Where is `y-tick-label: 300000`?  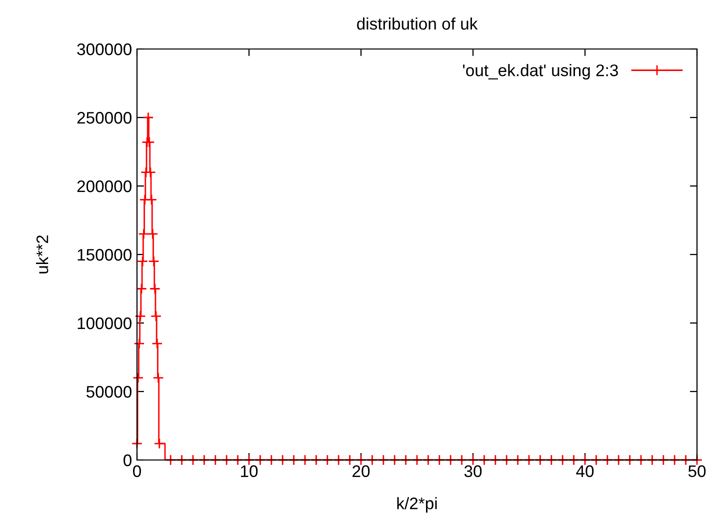 y-tick-label: 300000 is located at coordinates (104, 49).